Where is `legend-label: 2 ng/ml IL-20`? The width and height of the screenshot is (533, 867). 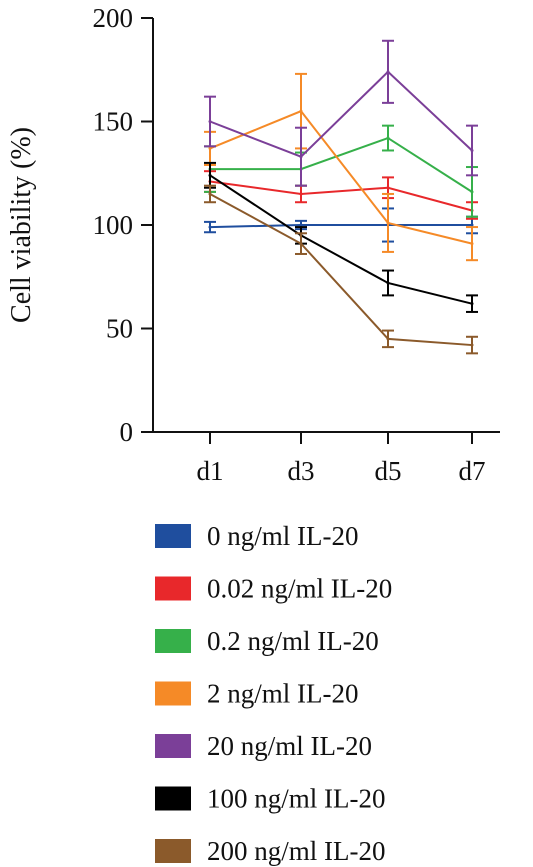
legend-label: 2 ng/ml IL-20 is located at coordinates (282, 694).